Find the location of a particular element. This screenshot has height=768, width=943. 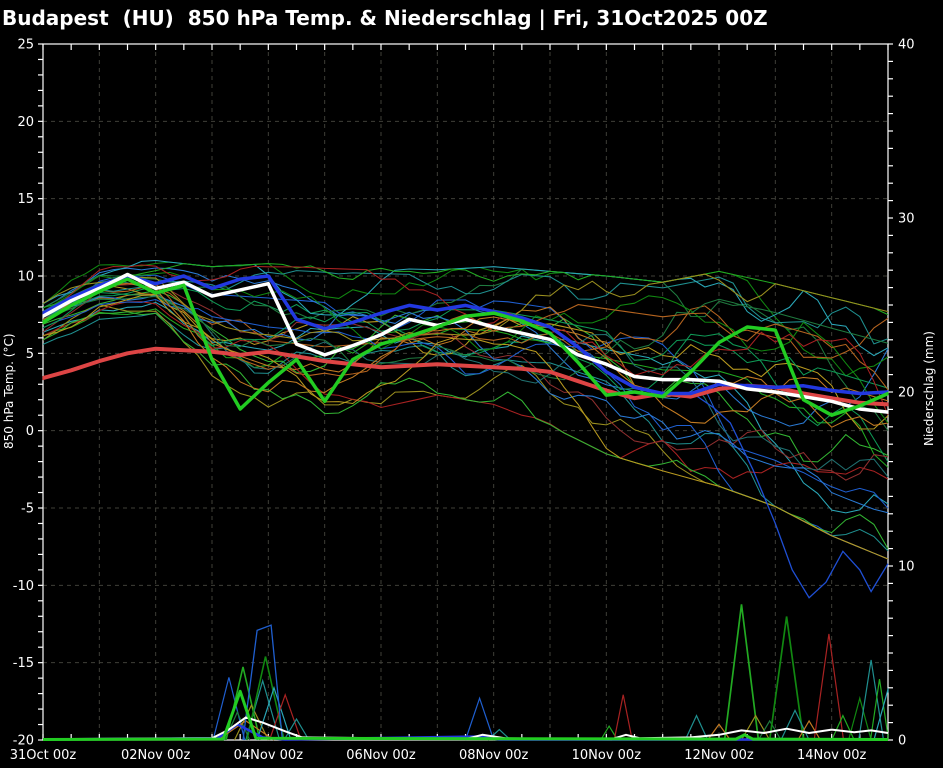

date-tick-label: 02Nov 00z is located at coordinates (156, 755).